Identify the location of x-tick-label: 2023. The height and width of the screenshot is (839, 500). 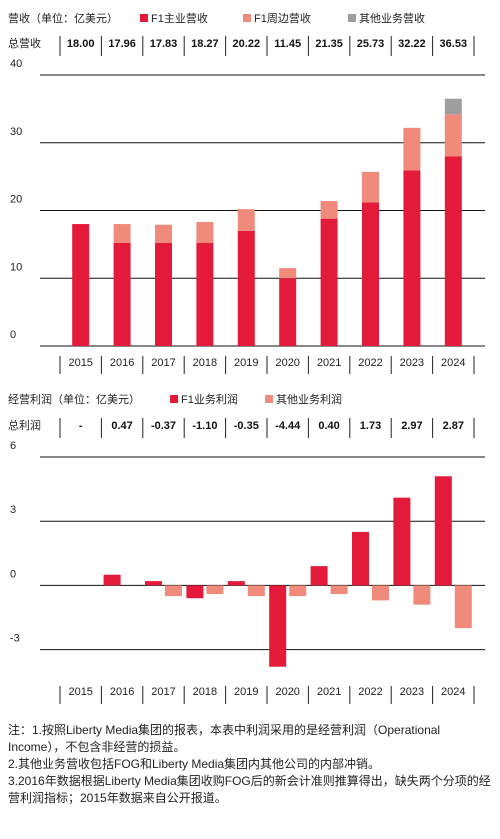
(412, 692).